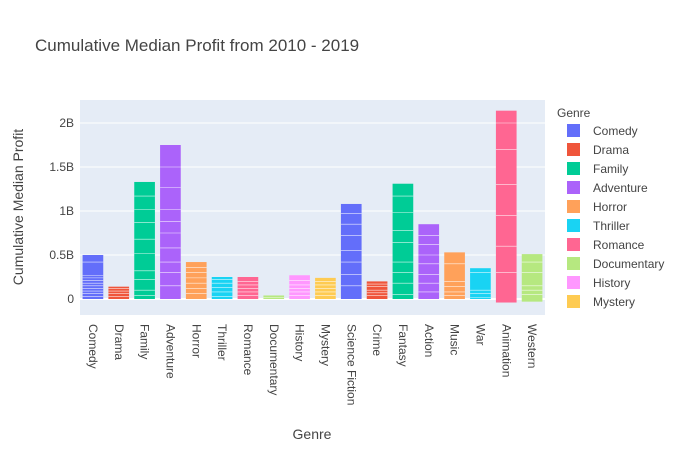 The height and width of the screenshot is (450, 700). What do you see at coordinates (611, 150) in the screenshot?
I see `legend-label: Drama` at bounding box center [611, 150].